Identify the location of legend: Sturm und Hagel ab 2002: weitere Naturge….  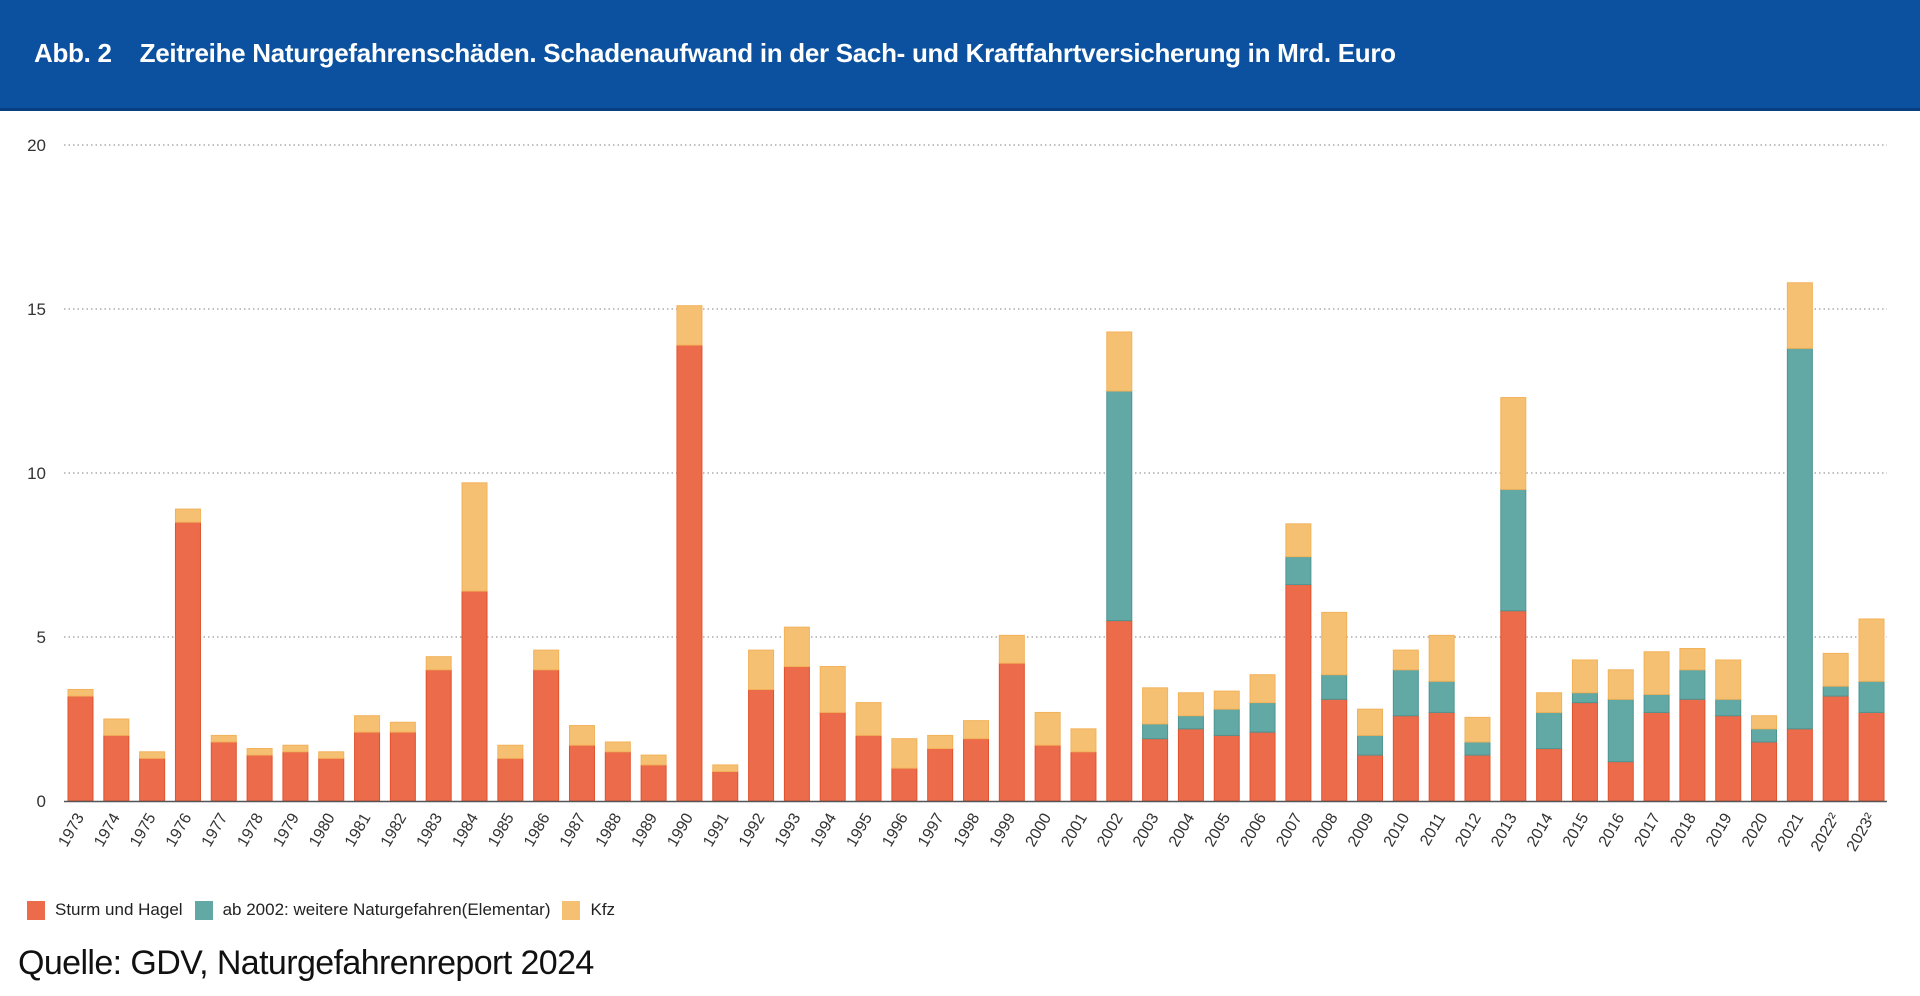
(327, 910).